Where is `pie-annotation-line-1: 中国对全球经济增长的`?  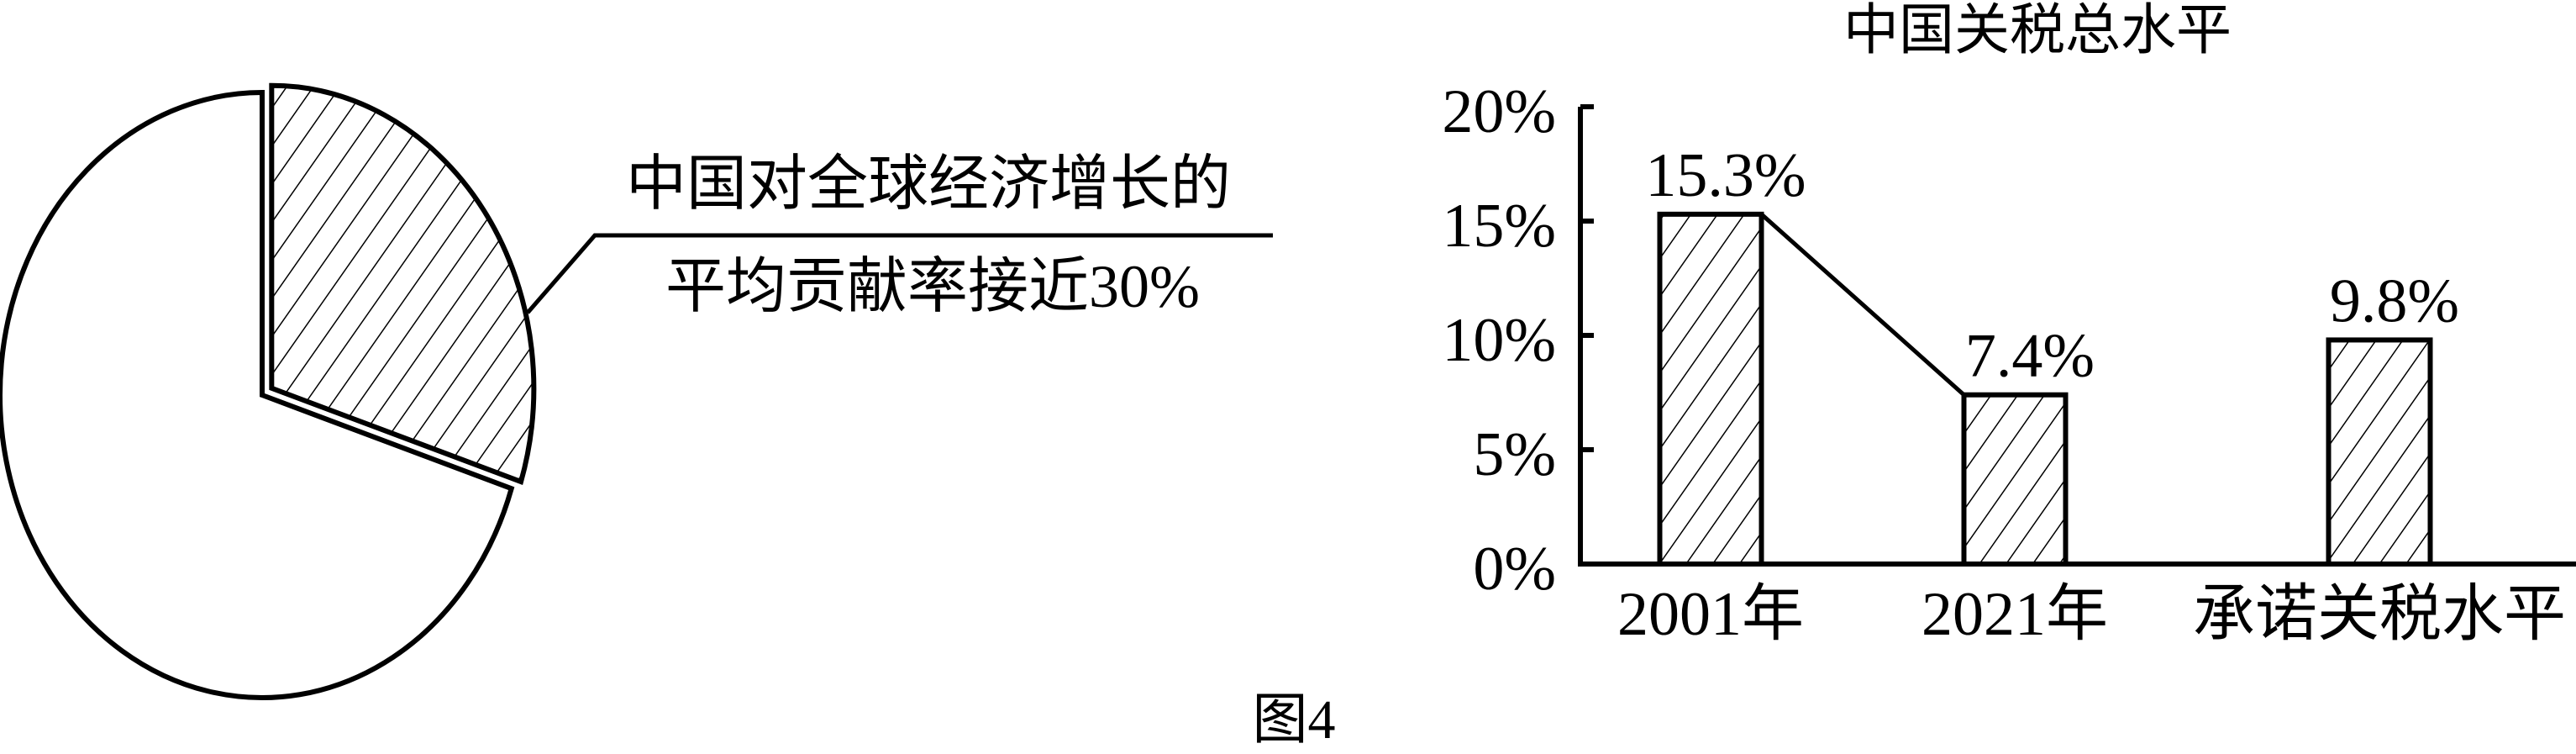
pie-annotation-line-1: 中国对全球经济增长的 is located at coordinates (928, 184).